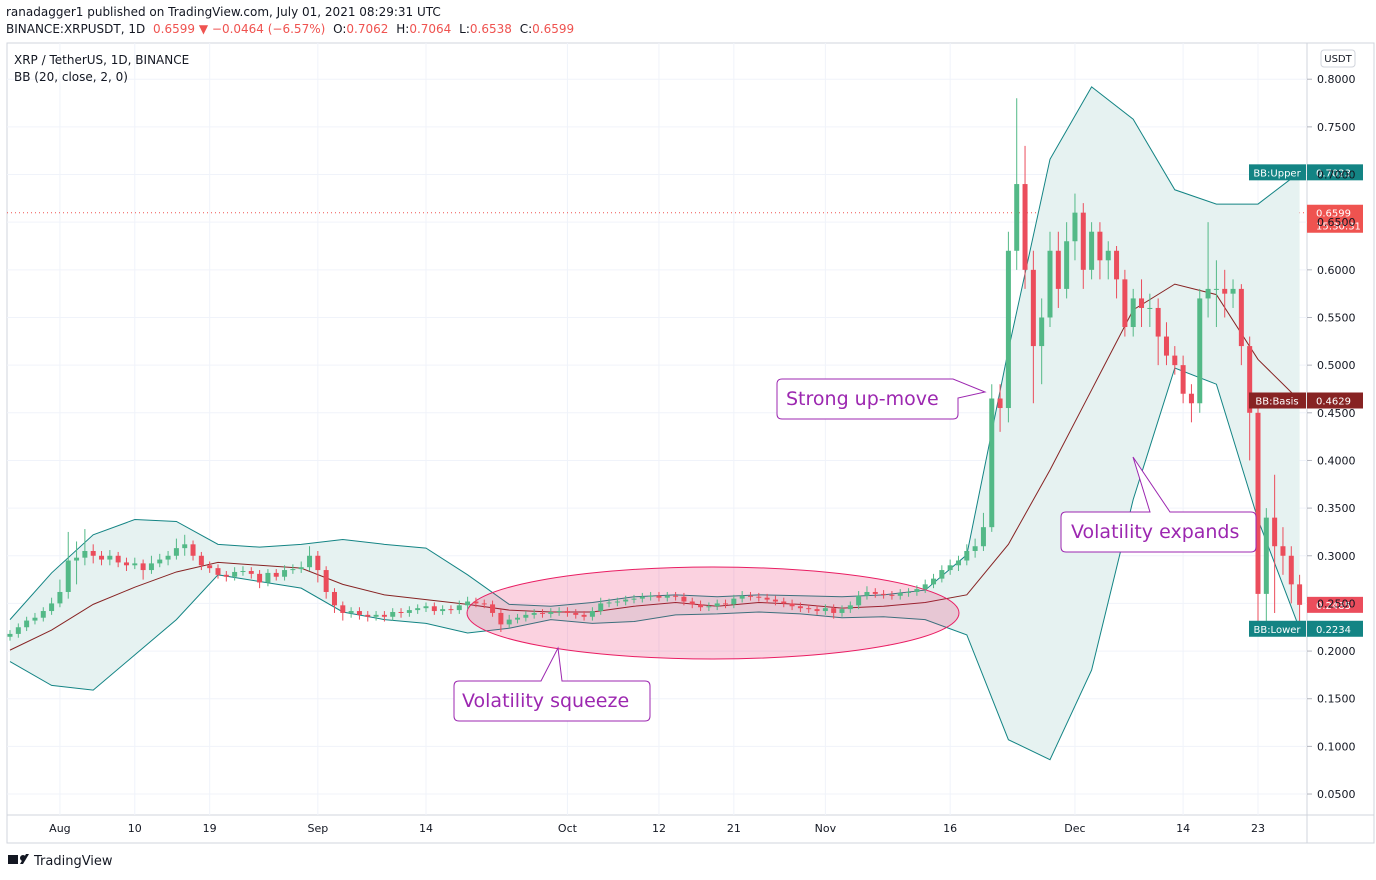 The image size is (1376, 880). Describe the element at coordinates (317, 828) in the screenshot. I see `x-tick-label: Sep` at that location.